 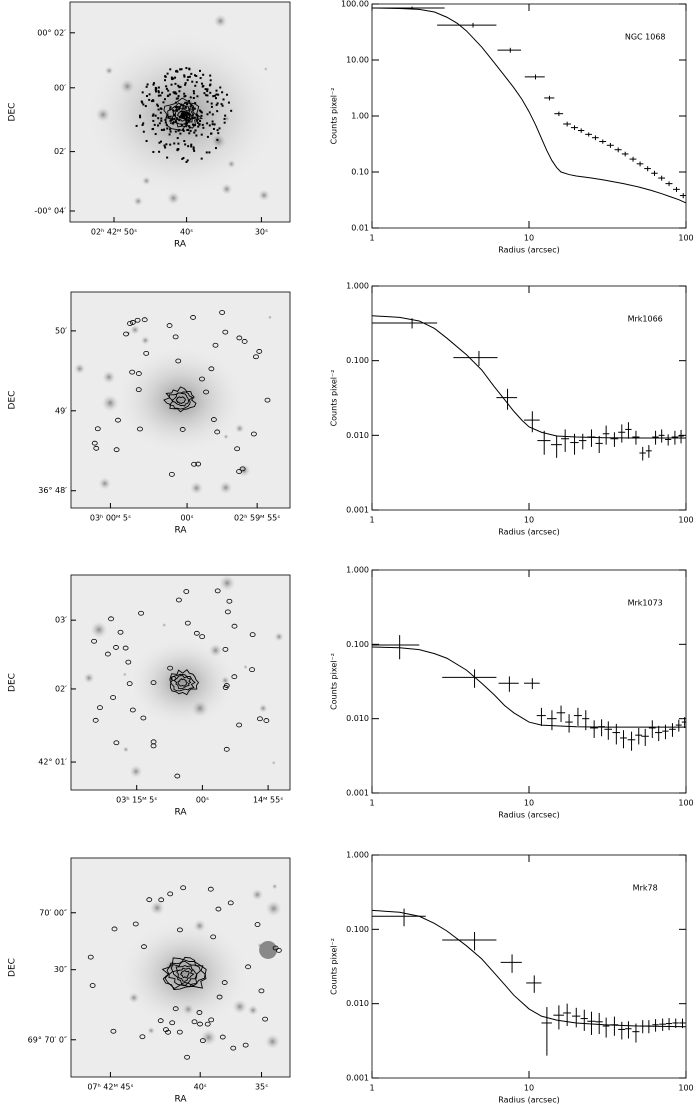 I want to click on y-tick-label: 0.10, so click(x=360, y=172).